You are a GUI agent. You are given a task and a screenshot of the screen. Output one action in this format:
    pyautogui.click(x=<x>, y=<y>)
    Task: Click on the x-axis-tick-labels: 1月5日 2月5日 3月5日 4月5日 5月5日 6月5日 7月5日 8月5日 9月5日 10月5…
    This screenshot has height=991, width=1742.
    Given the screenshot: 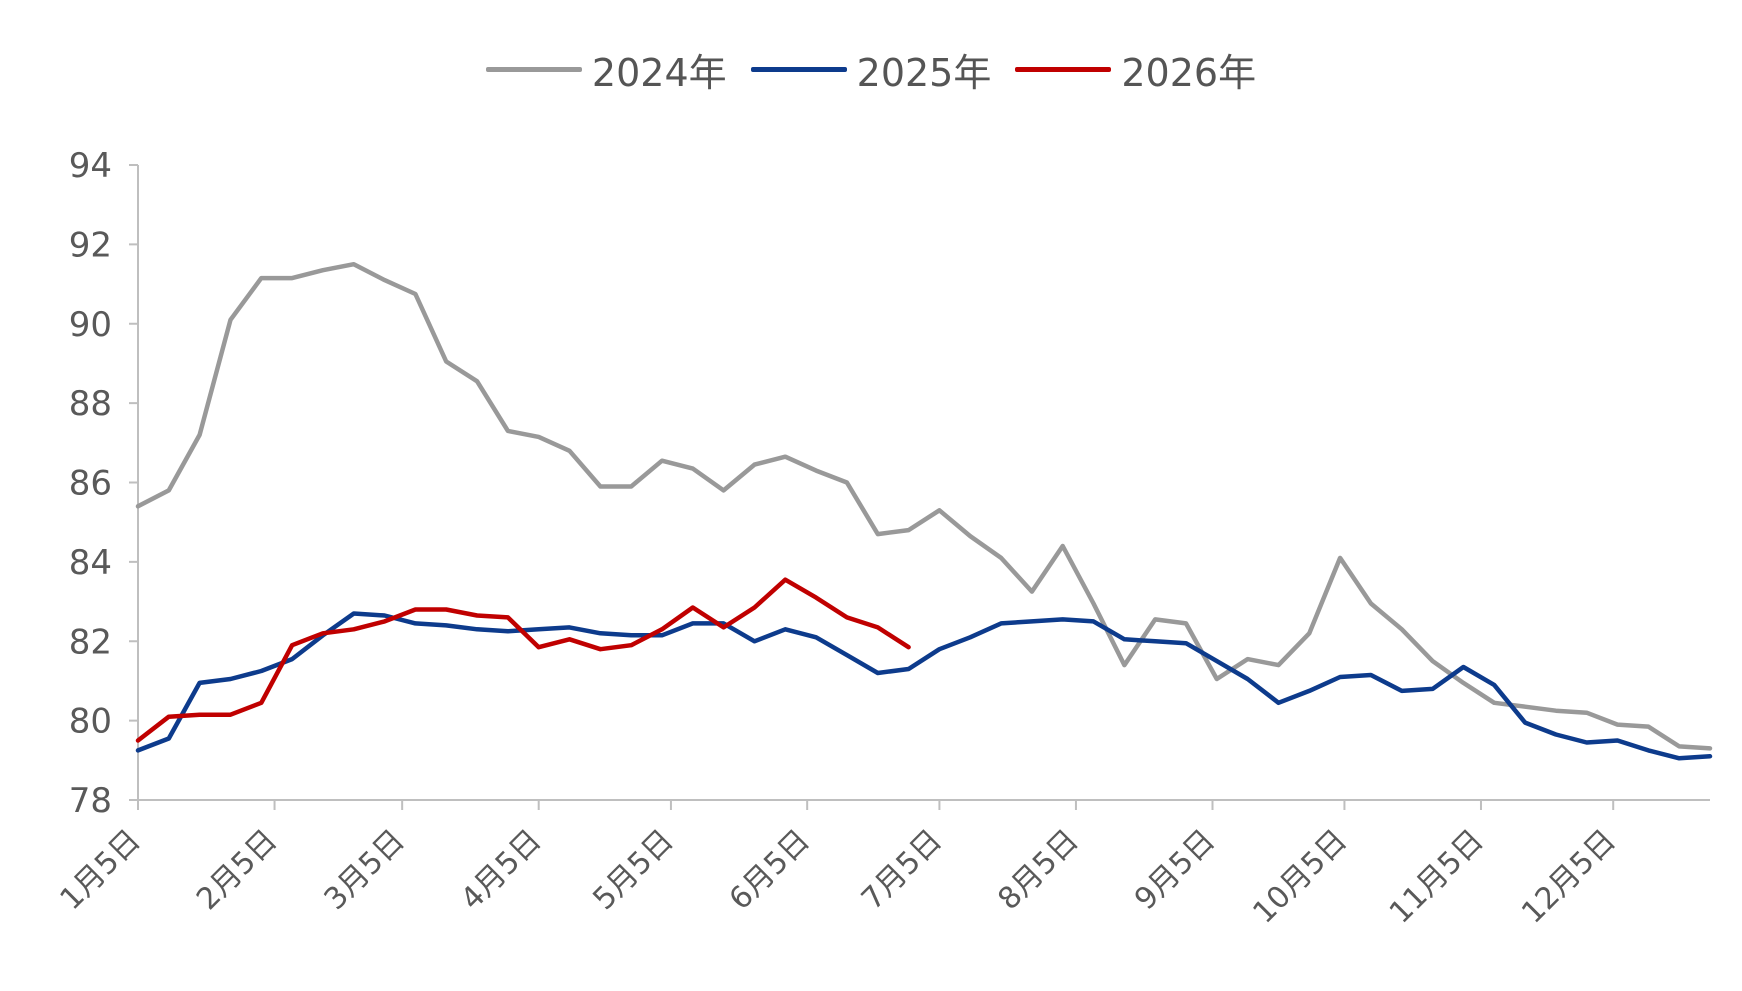 What is the action you would take?
    pyautogui.click(x=837, y=877)
    